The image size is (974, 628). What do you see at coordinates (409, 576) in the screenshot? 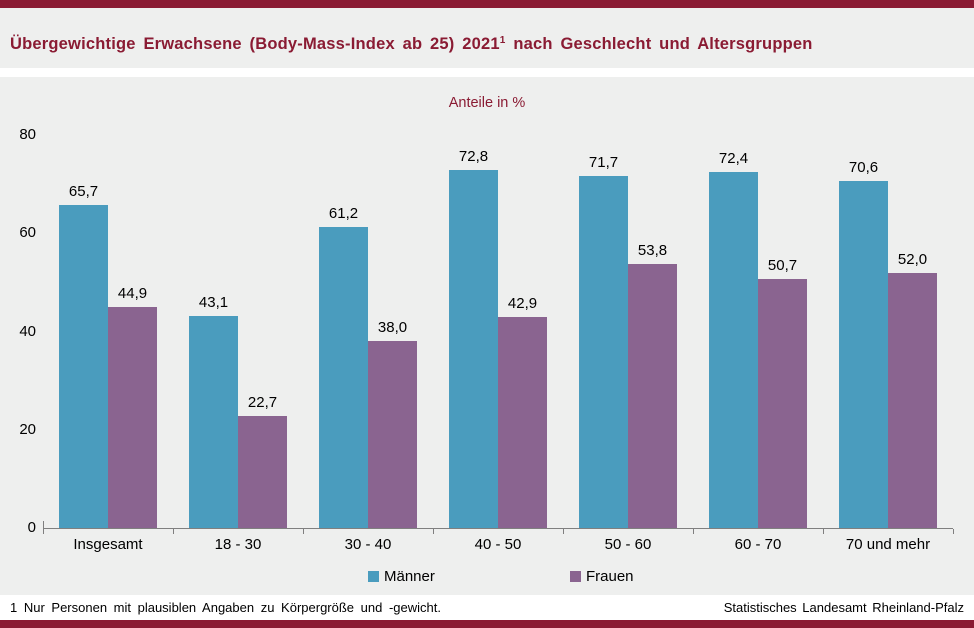
I see `legend-label: Männer` at bounding box center [409, 576].